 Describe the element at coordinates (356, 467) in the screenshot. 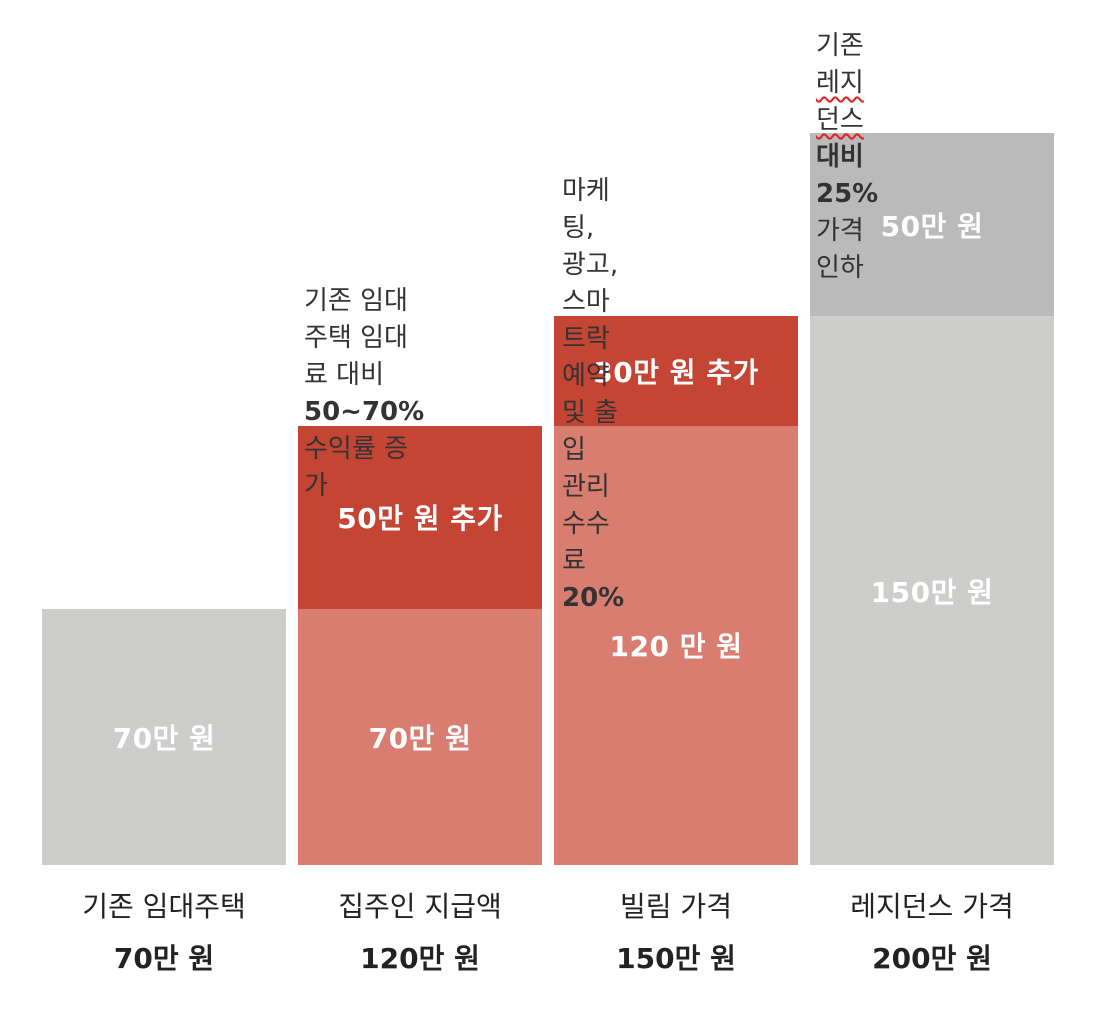

I see `annotation-text: 수익률 증가` at that location.